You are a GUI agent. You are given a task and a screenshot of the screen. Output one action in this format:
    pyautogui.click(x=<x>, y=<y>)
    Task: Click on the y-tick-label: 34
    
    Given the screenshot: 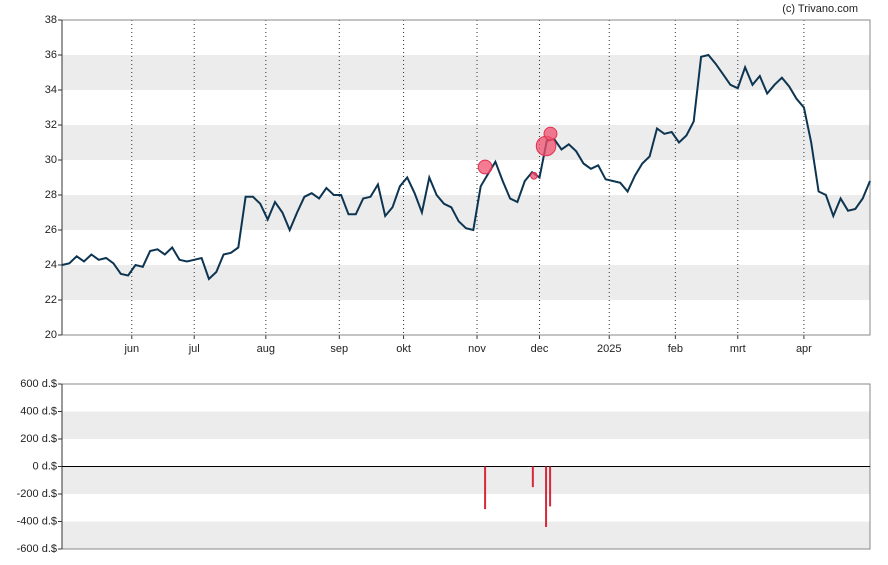 What is the action you would take?
    pyautogui.click(x=51, y=90)
    